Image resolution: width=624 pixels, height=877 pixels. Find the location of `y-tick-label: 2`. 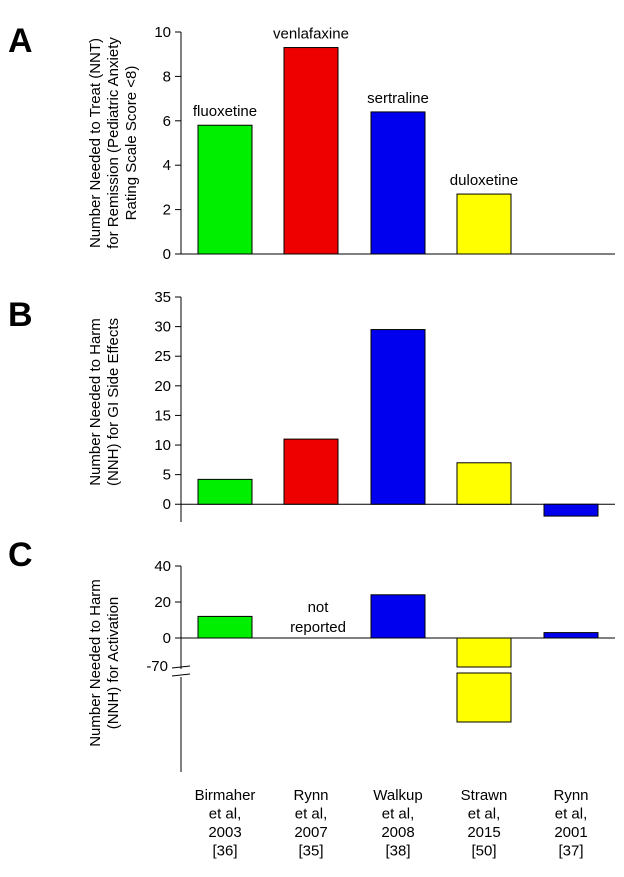

y-tick-label: 2 is located at coordinates (167, 210).